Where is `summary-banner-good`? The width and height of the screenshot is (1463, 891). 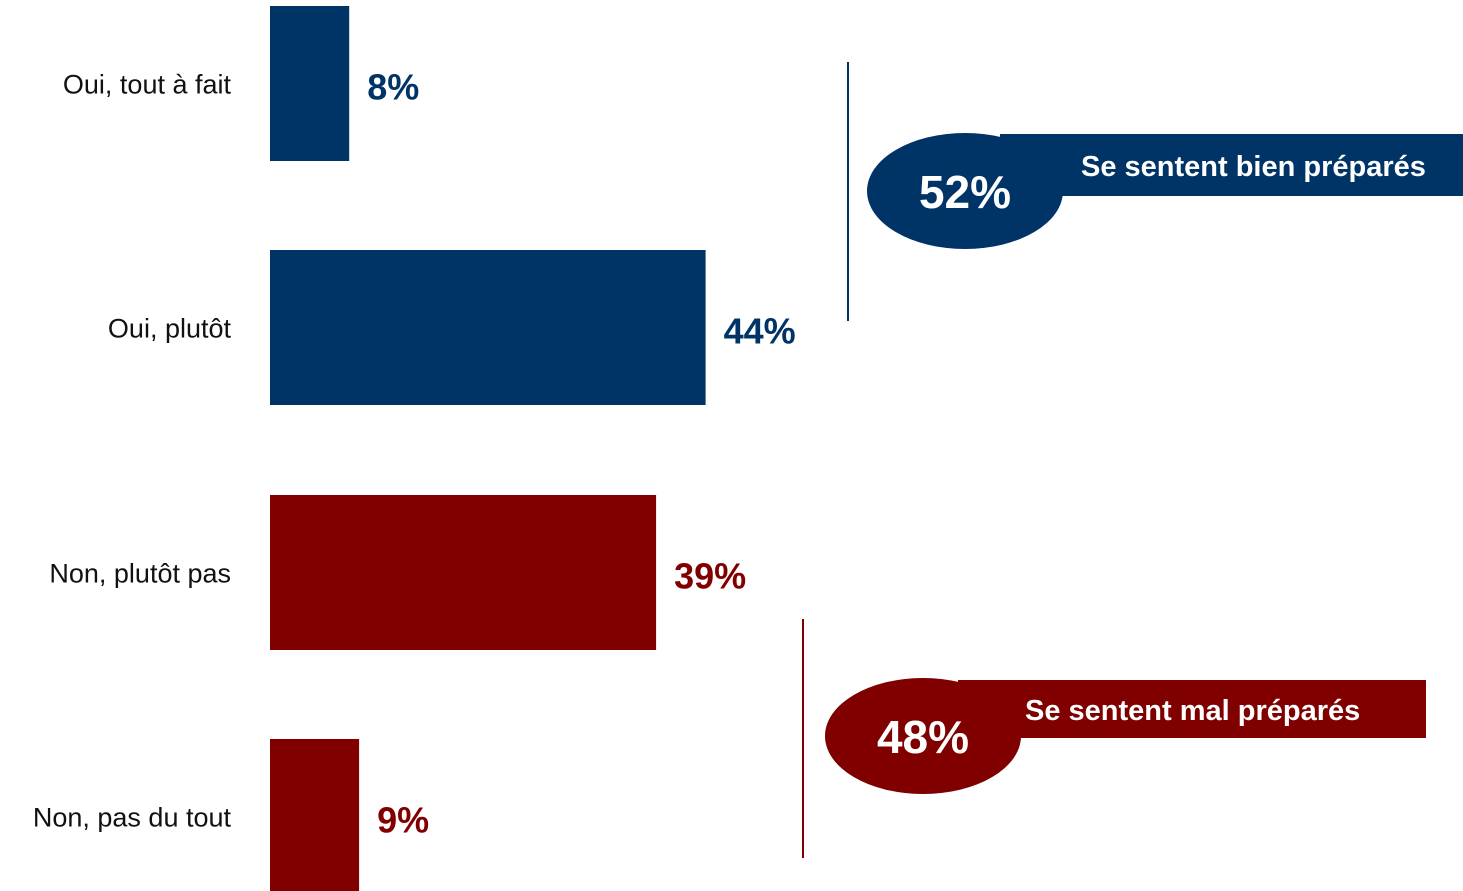 summary-banner-good is located at coordinates (1231, 165).